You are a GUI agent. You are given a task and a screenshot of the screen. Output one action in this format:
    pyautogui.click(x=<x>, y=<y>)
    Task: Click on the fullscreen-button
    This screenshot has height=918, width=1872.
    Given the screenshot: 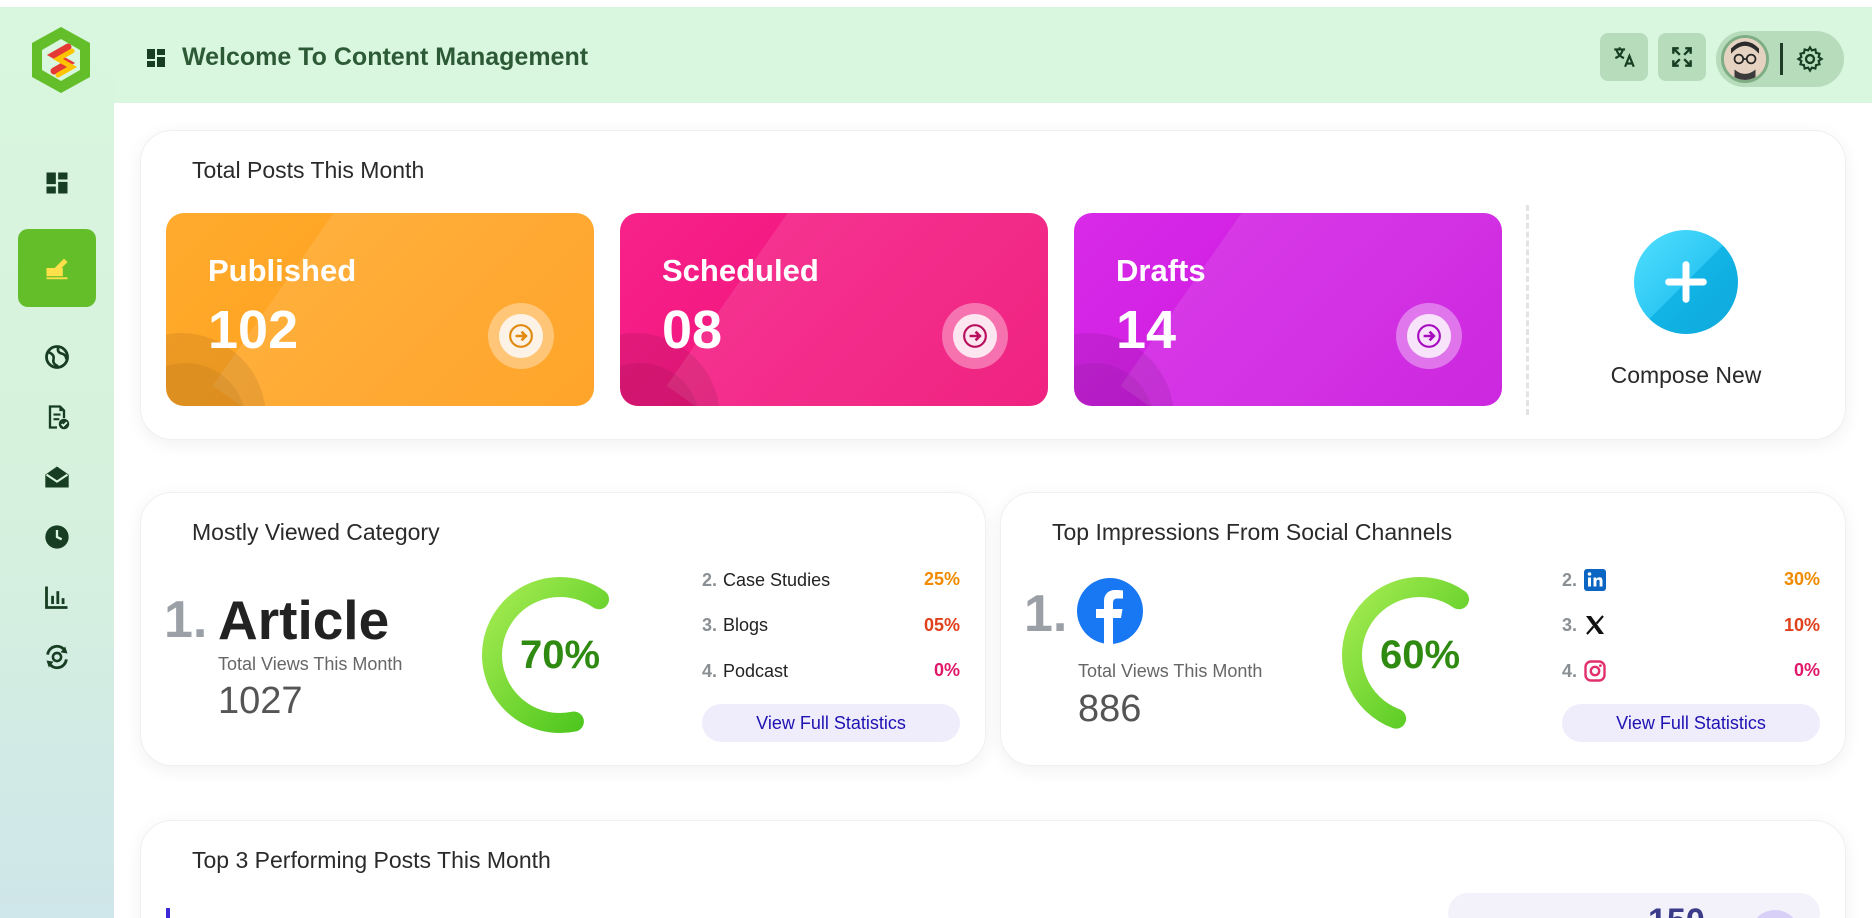 What is the action you would take?
    pyautogui.click(x=1682, y=57)
    